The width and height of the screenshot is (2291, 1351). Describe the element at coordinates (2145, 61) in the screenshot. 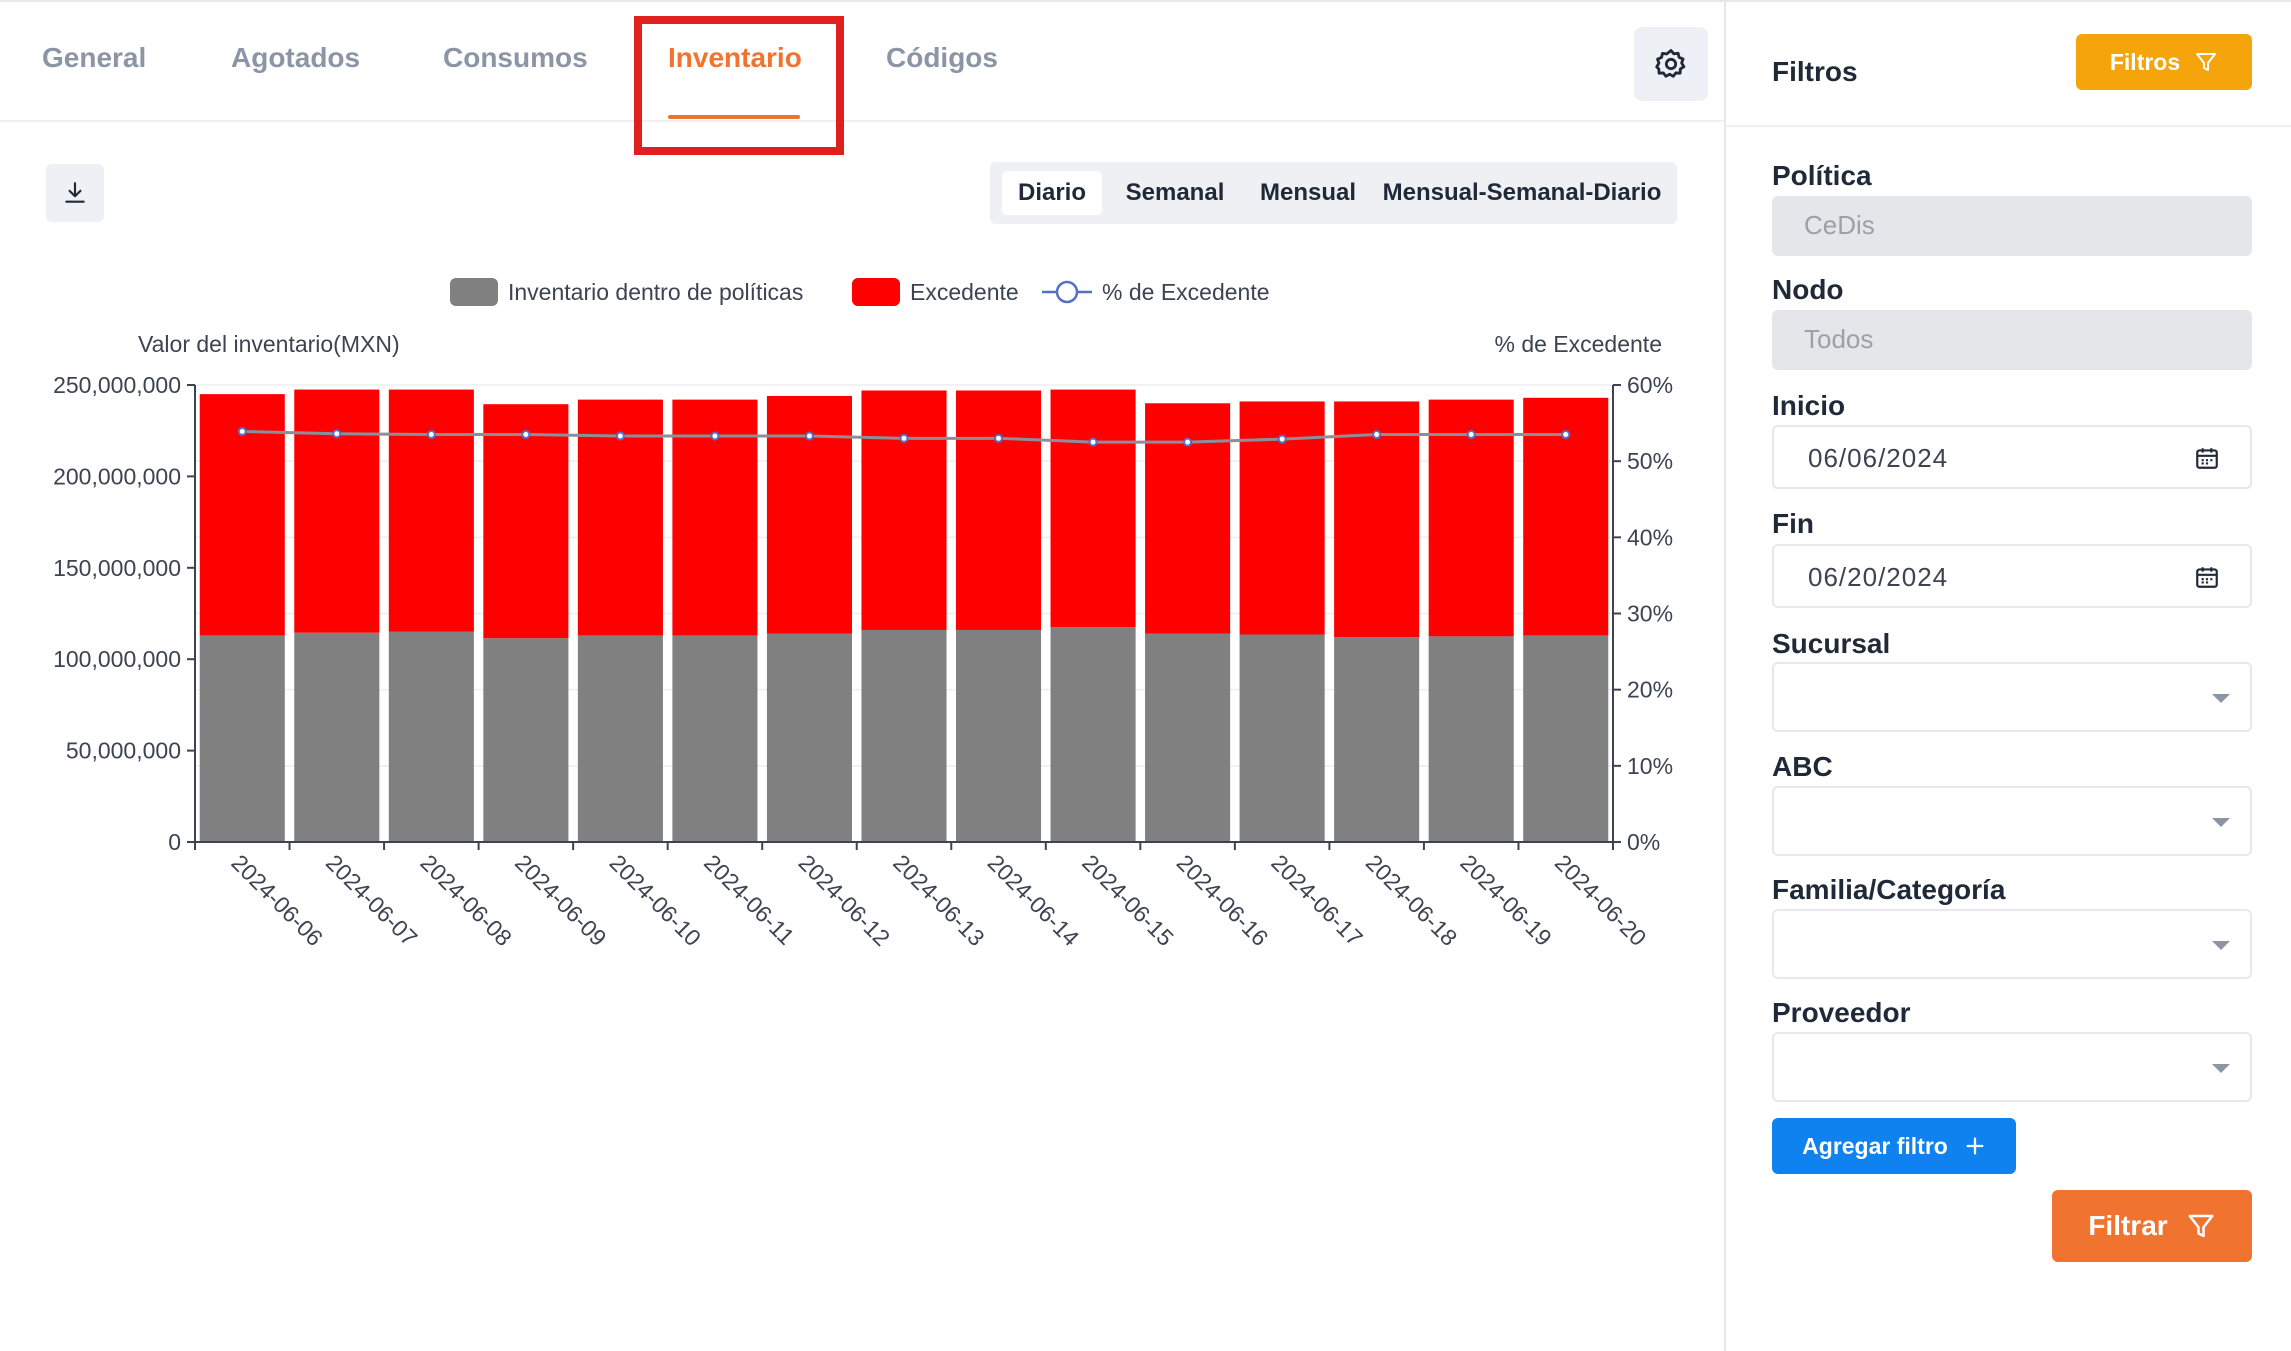

I see `filtros-button-label: Filtros` at that location.